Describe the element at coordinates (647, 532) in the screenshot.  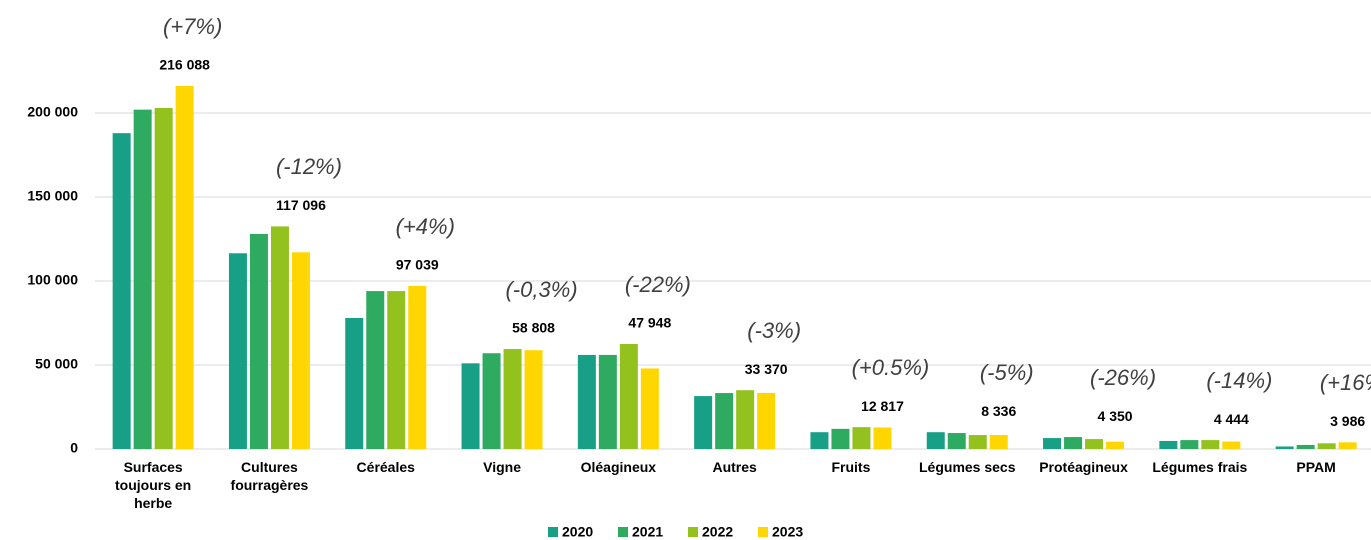
I see `legend-label: 2021` at that location.